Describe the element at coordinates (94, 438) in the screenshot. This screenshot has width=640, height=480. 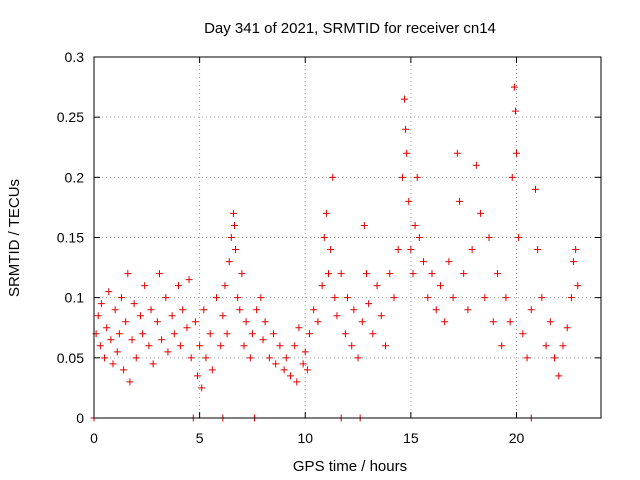
I see `x-tick-label: 0` at that location.